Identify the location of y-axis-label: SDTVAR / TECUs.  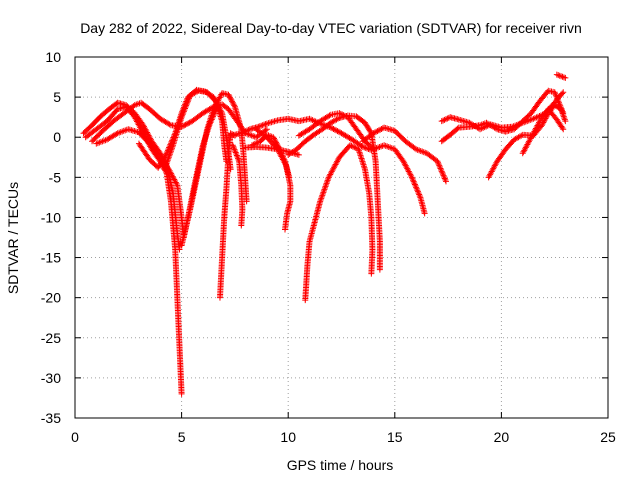
(13, 238).